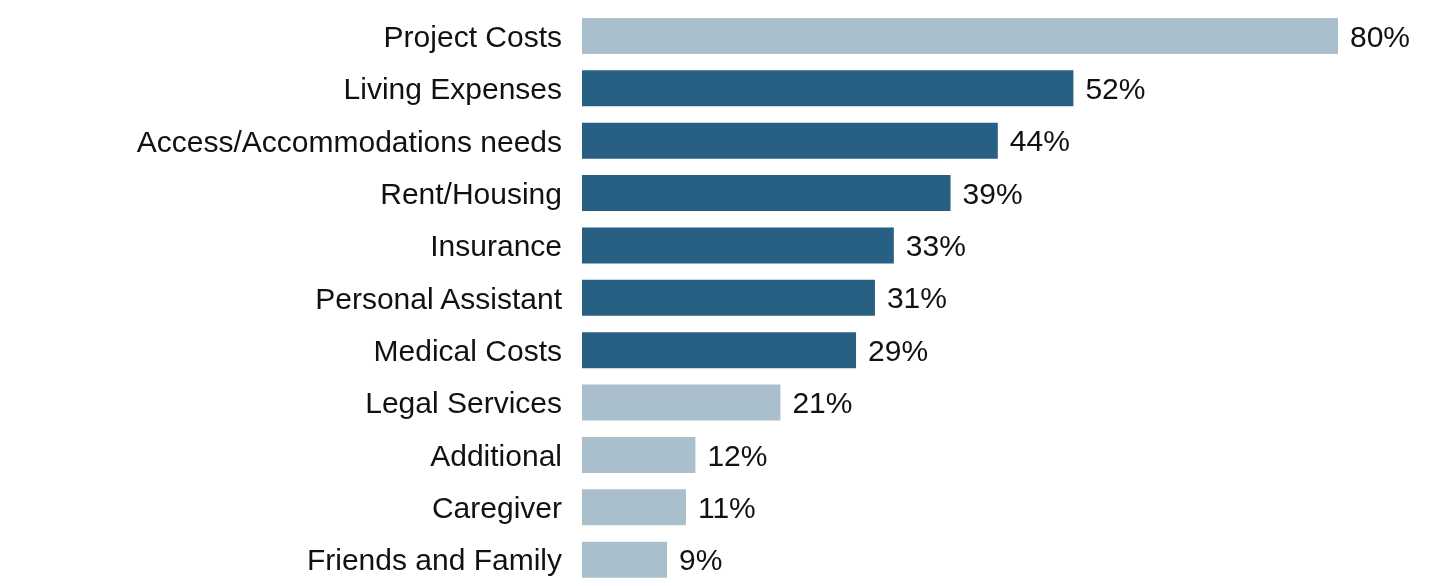 The width and height of the screenshot is (1450, 586). I want to click on data-label: 52%, so click(1115, 89).